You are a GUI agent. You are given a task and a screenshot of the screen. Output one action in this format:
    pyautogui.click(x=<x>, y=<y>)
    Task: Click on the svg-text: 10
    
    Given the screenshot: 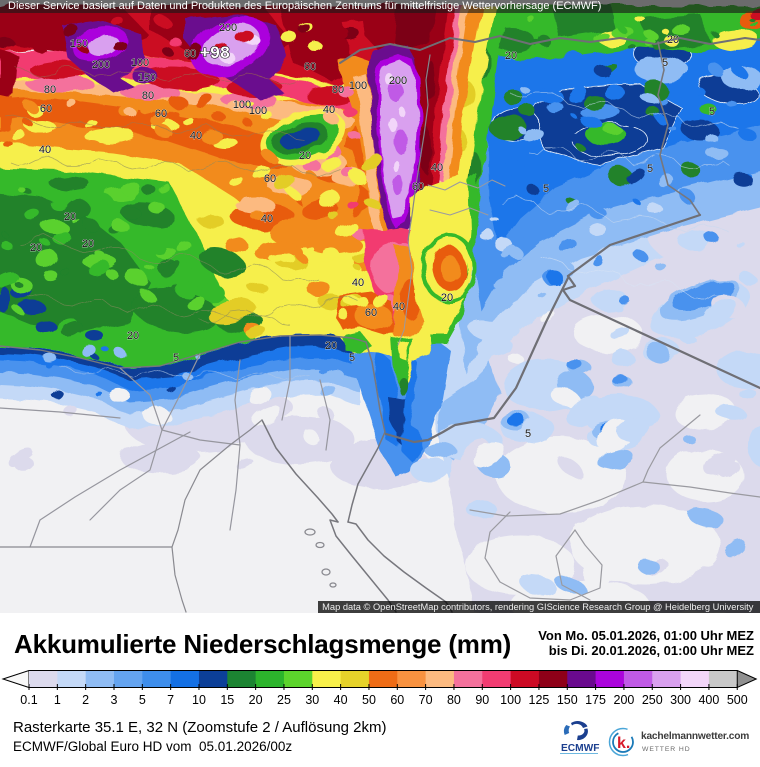 What is the action you would take?
    pyautogui.click(x=199, y=700)
    